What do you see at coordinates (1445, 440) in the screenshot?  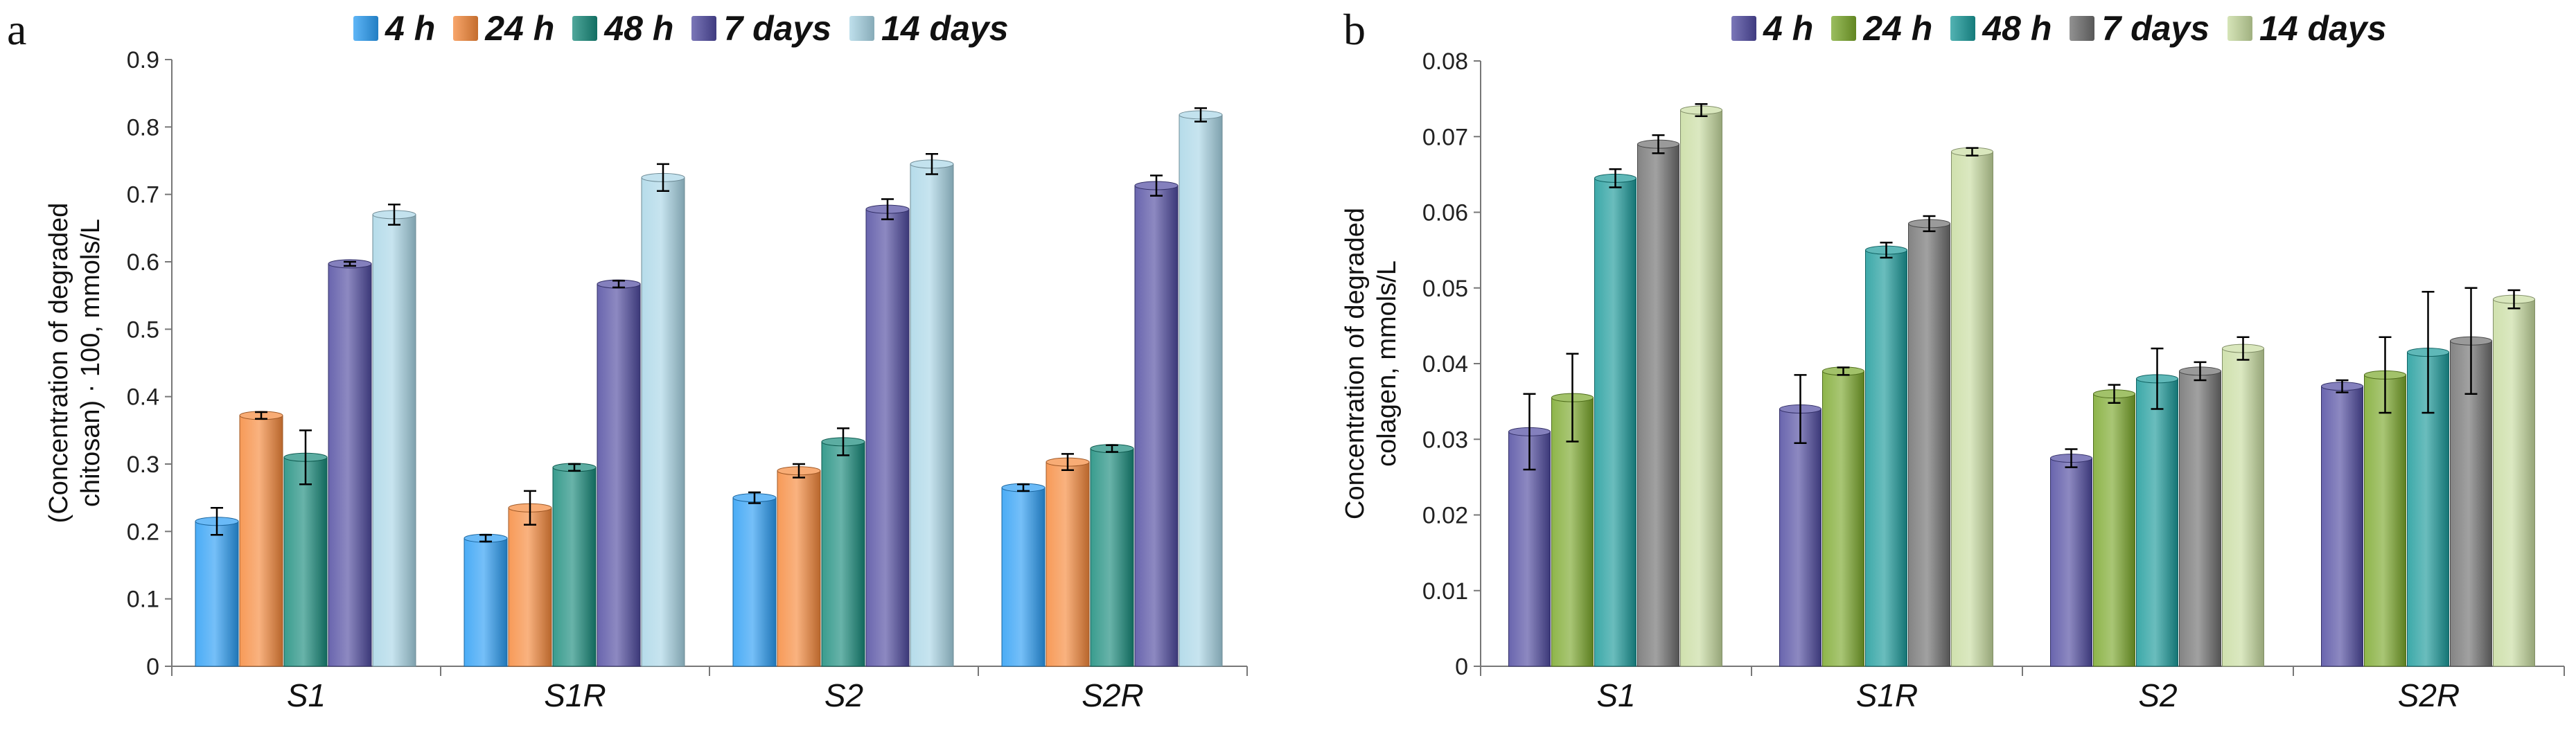 I see `y-tick-label: 0.03` at bounding box center [1445, 440].